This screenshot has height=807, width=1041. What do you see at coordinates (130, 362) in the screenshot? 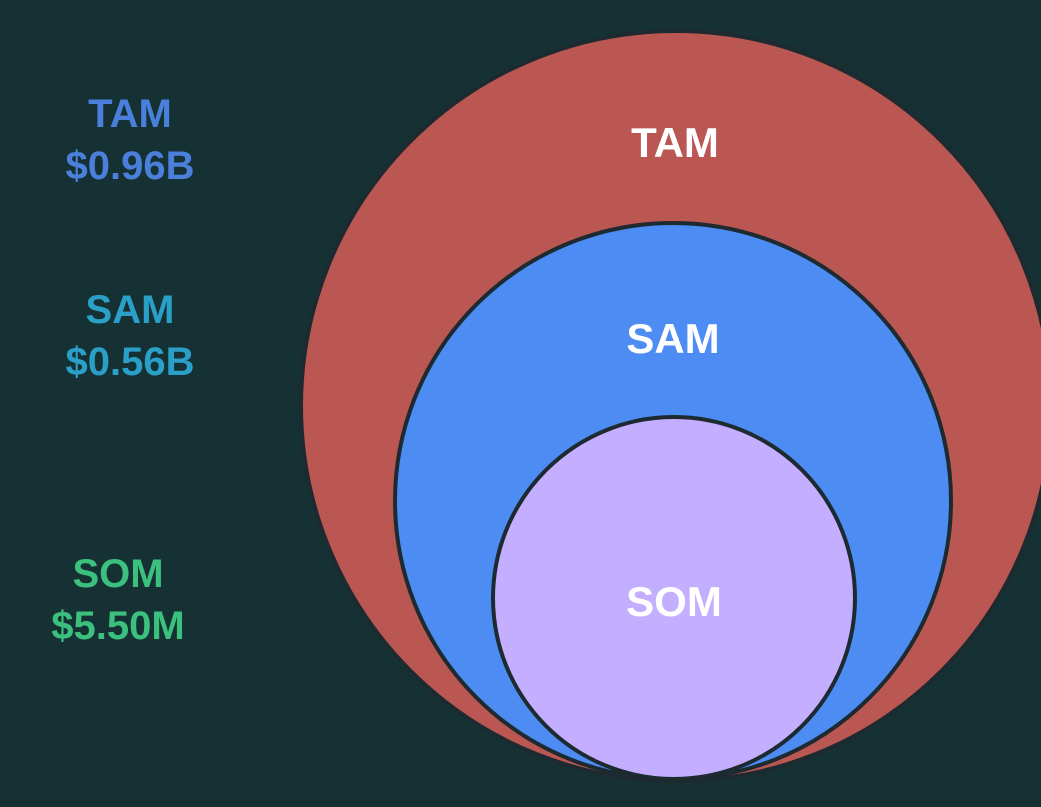
I see `legend-sam-value: $0.56B` at bounding box center [130, 362].